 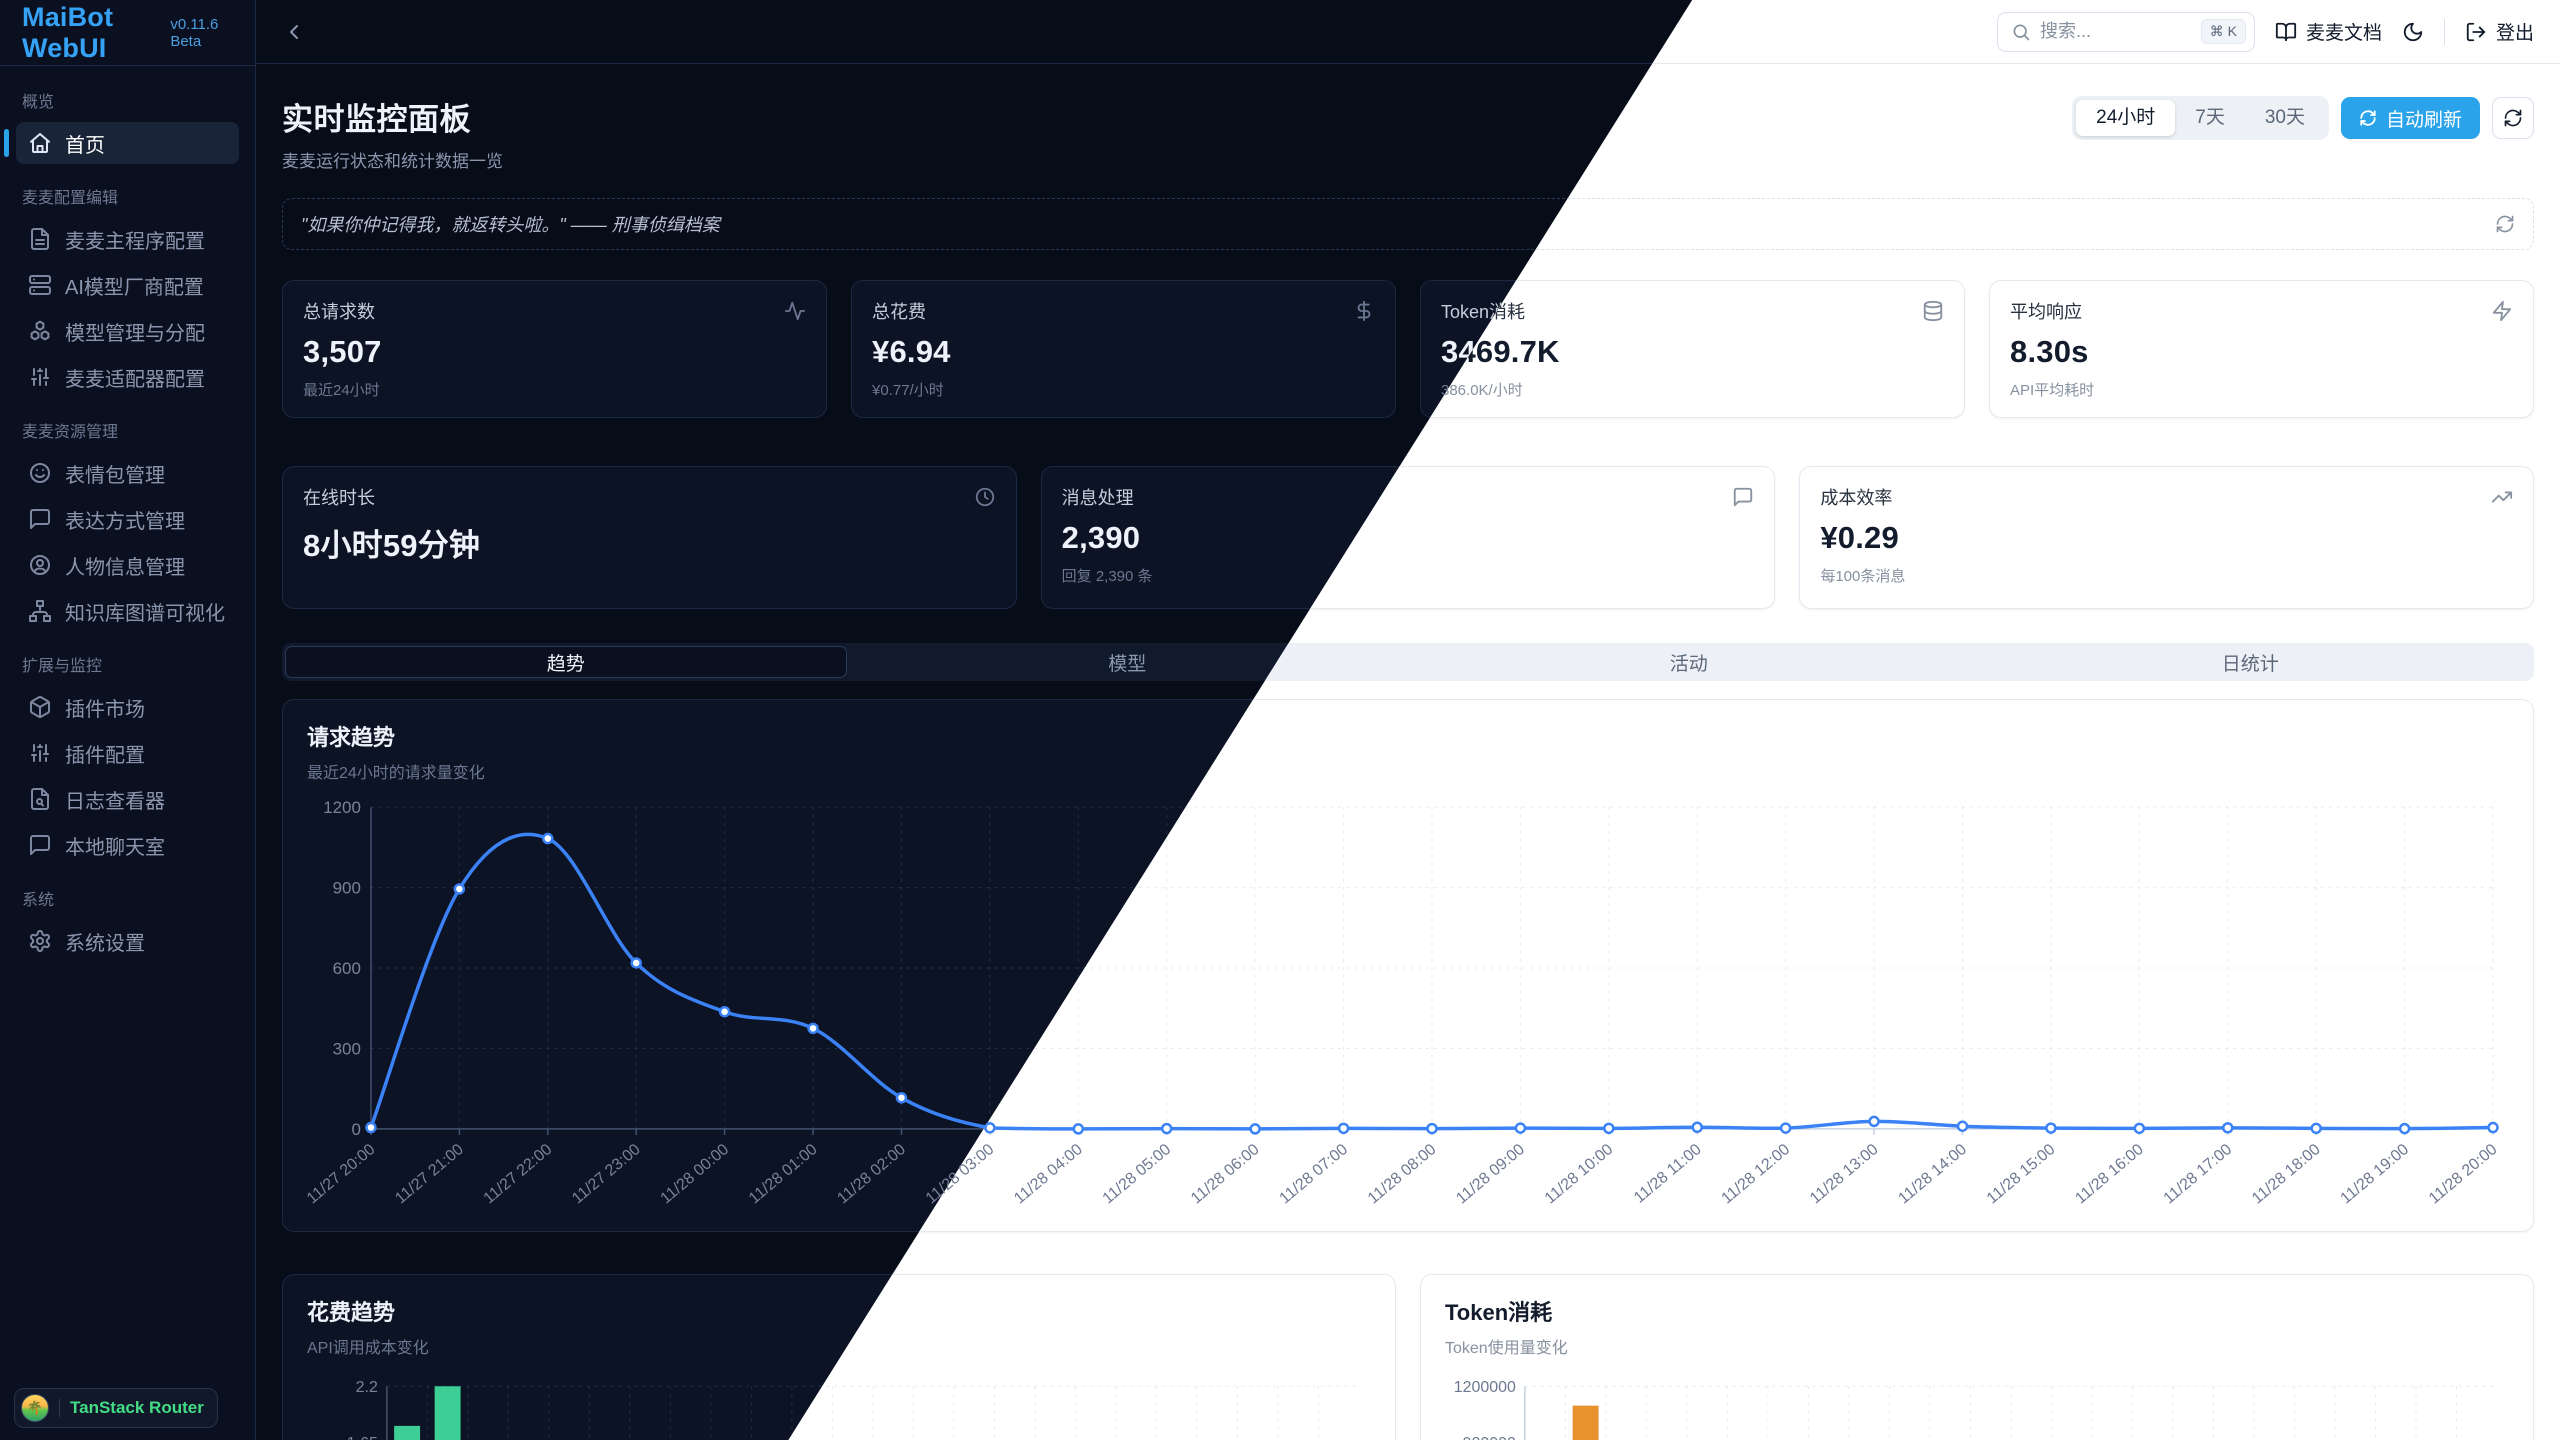 What do you see at coordinates (2413, 32) in the screenshot?
I see `theme-toggle-moon-icon` at bounding box center [2413, 32].